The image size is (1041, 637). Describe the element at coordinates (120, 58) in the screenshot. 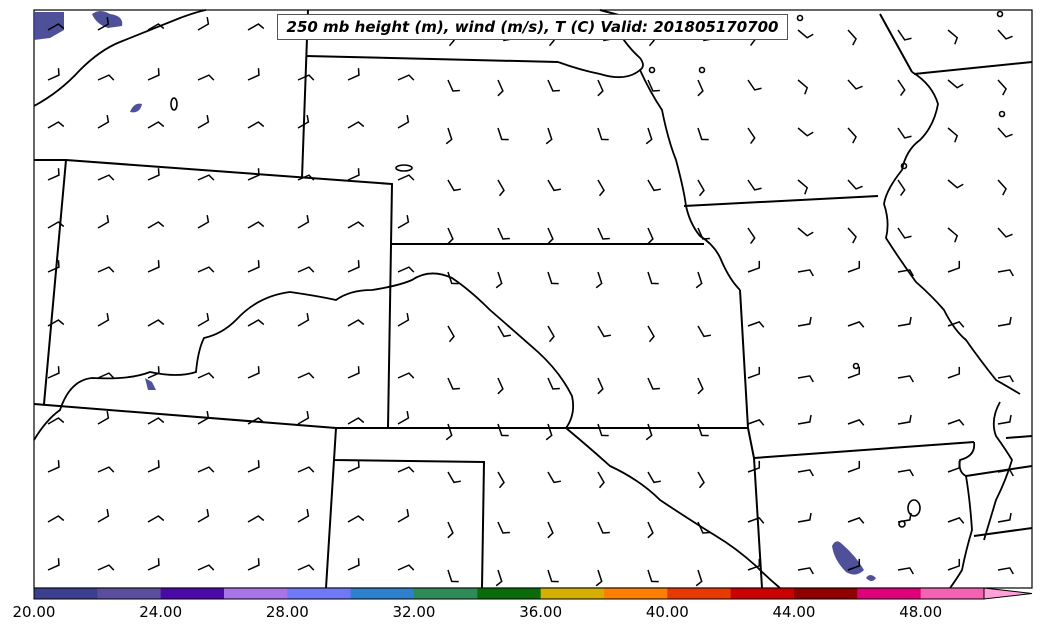

I see `river-line` at that location.